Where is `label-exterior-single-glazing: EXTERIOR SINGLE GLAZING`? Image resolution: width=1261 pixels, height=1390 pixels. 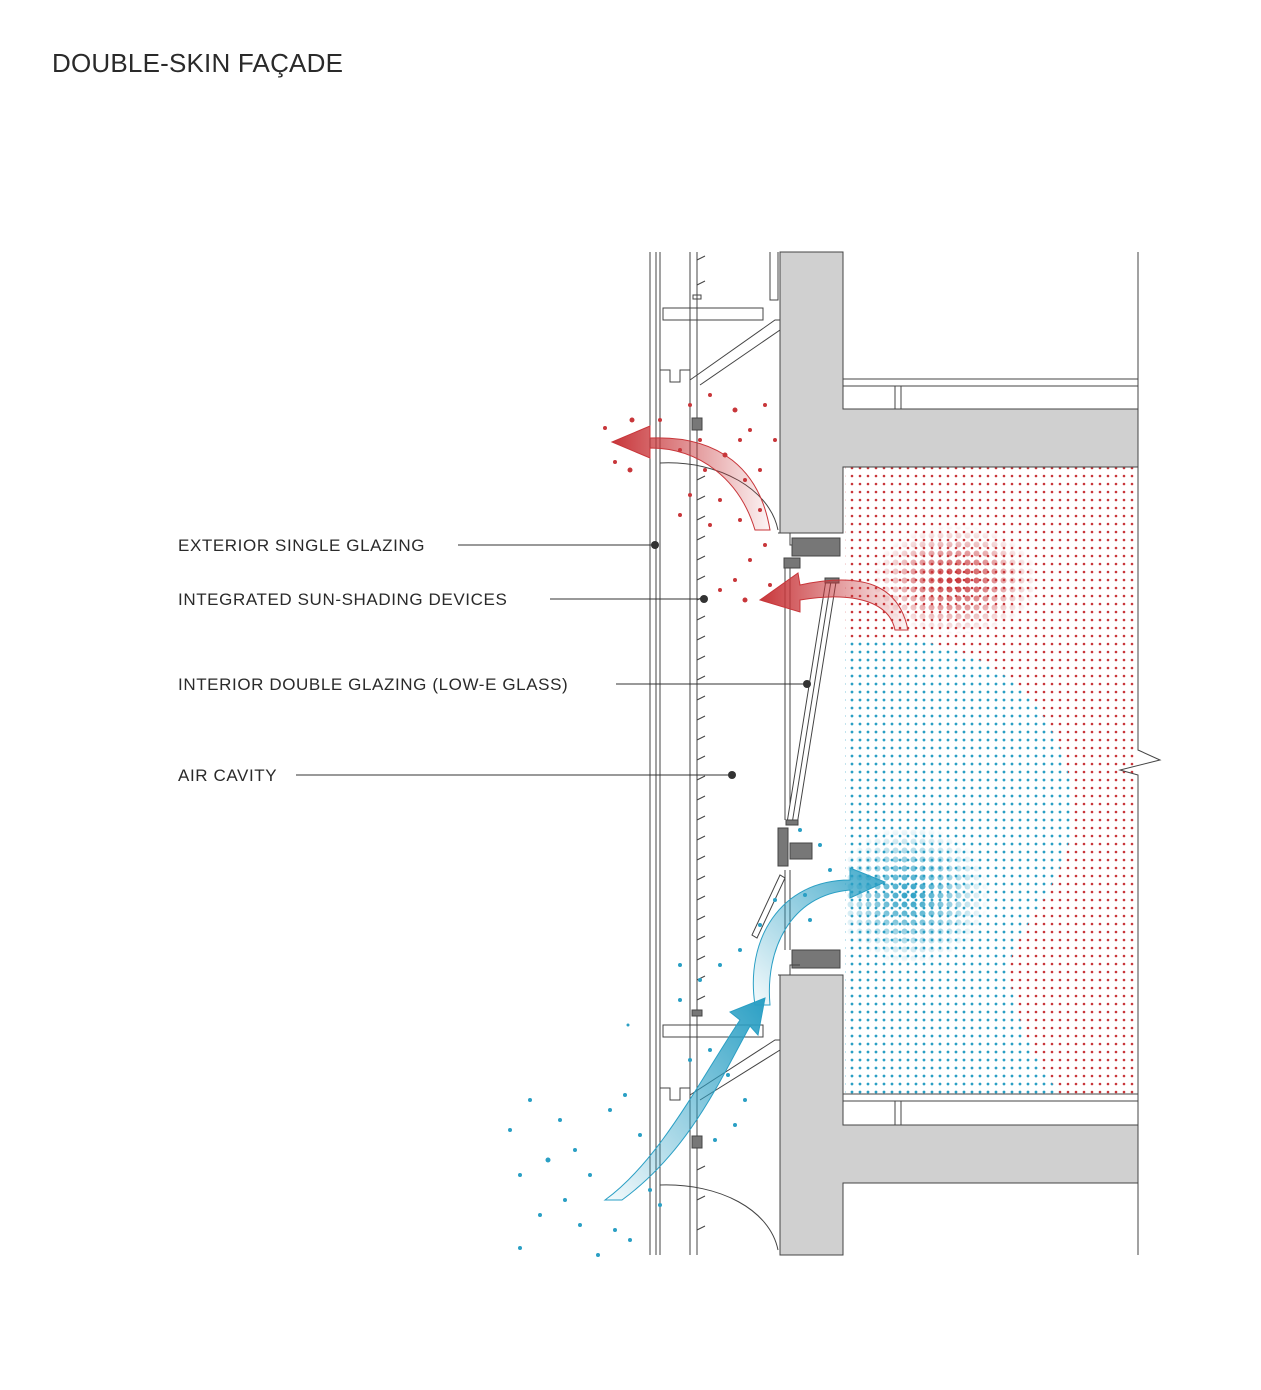 label-exterior-single-glazing: EXTERIOR SINGLE GLAZING is located at coordinates (302, 545).